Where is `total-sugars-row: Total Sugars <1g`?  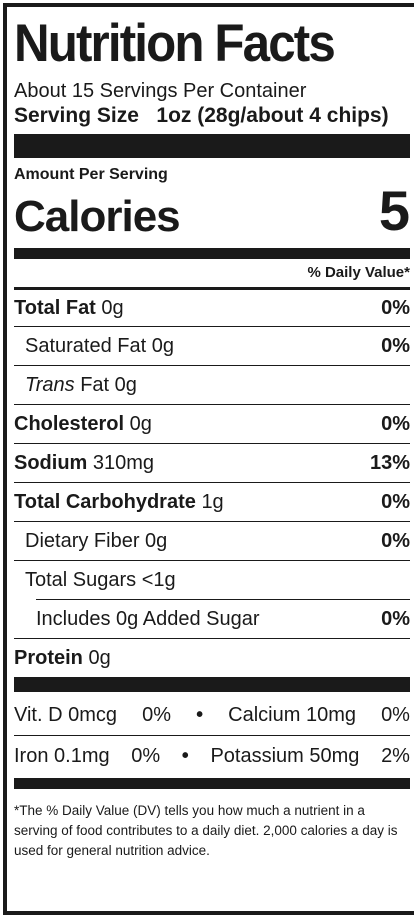
total-sugars-row: Total Sugars <1g is located at coordinates (212, 579).